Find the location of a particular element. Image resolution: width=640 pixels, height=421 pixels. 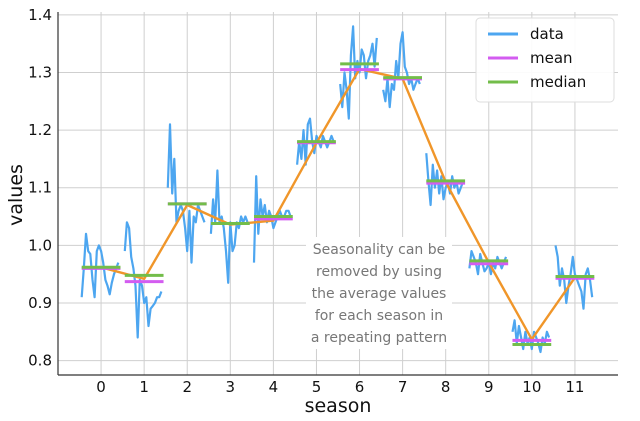

y-tick-label: 1.2 is located at coordinates (40, 130).